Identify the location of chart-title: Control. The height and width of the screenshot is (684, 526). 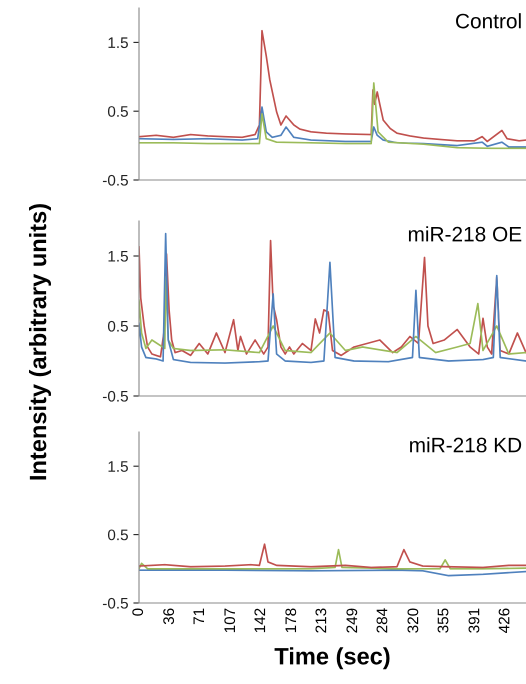
(488, 20).